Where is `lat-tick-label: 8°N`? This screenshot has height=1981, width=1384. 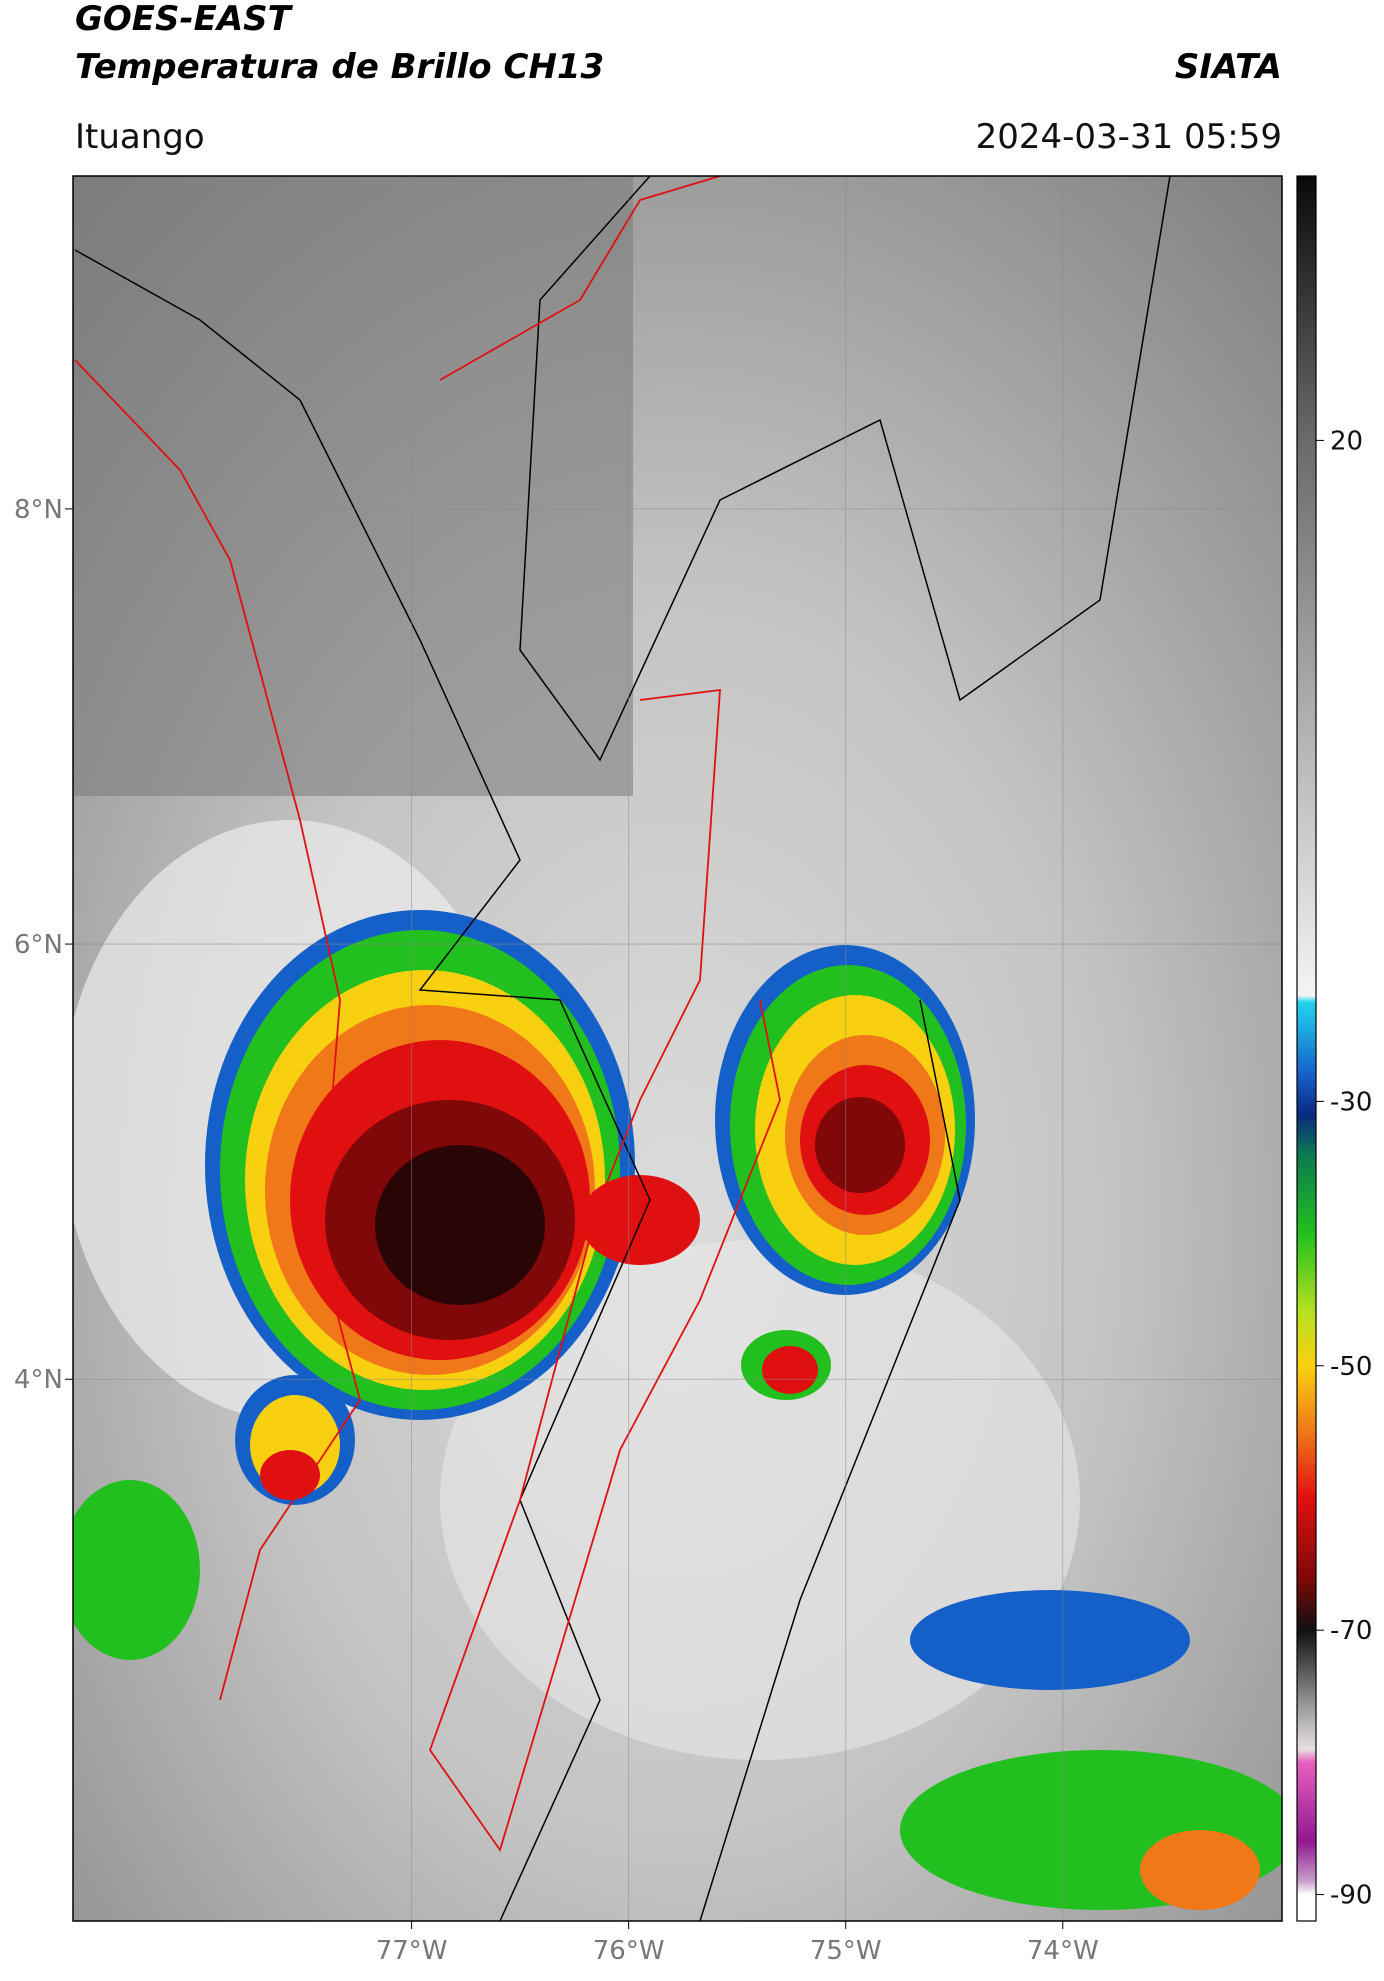 lat-tick-label: 8°N is located at coordinates (38, 510).